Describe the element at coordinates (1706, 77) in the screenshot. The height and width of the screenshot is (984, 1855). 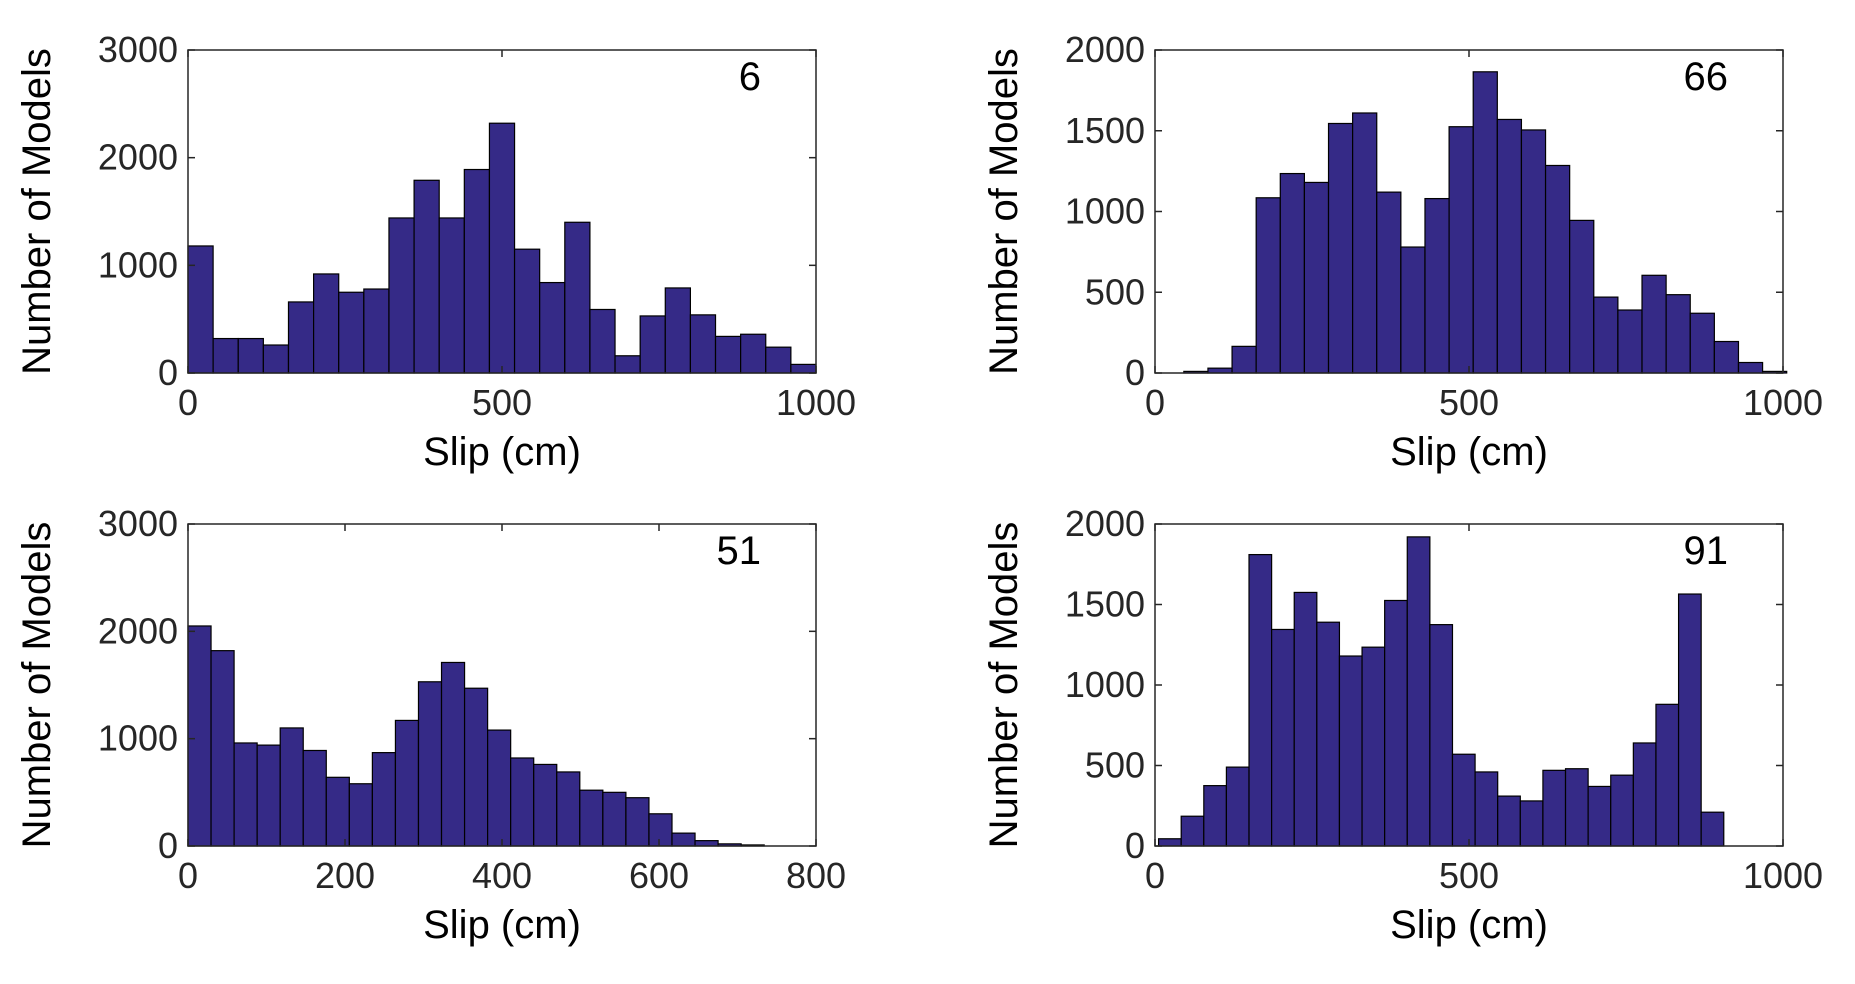
I see `panel-label: 66` at that location.